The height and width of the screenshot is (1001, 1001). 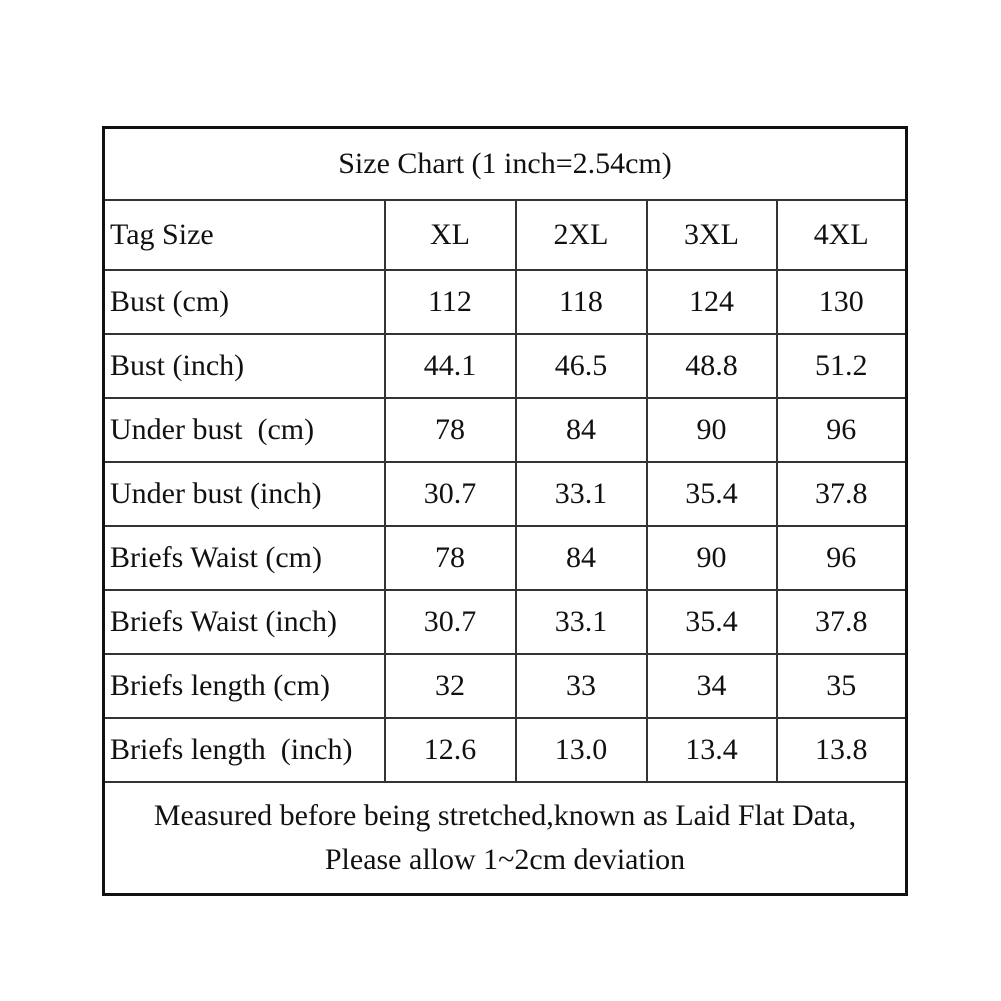 I want to click on data-row: Briefs length (cm) 32 33 34 35, so click(x=505, y=686).